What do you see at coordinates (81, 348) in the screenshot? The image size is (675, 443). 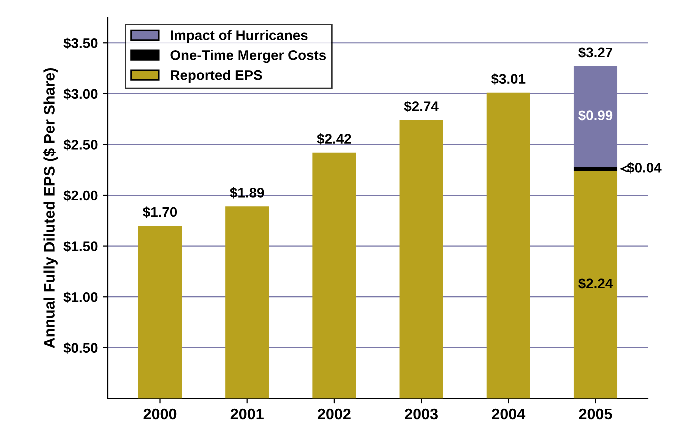 I see `y-tick-label: $0.50` at bounding box center [81, 348].